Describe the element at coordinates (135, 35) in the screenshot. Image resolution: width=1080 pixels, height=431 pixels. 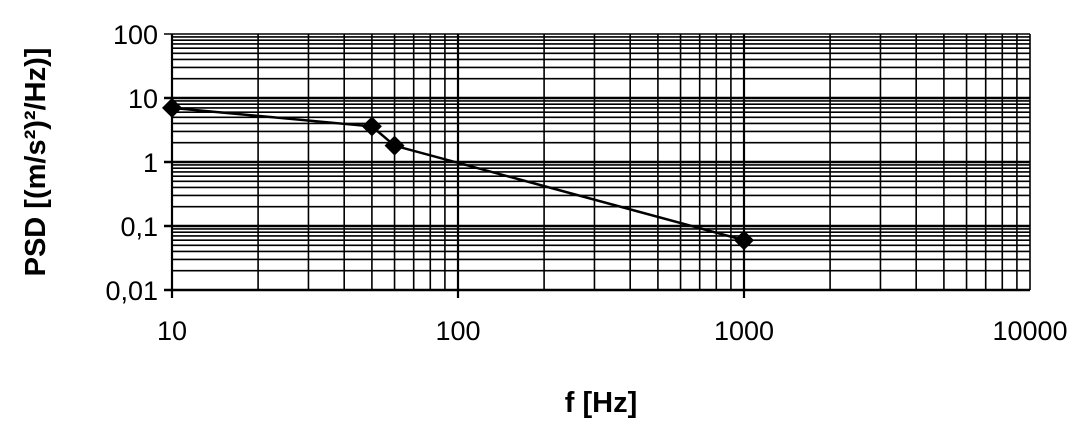
I see `y-tick-label: 100` at that location.